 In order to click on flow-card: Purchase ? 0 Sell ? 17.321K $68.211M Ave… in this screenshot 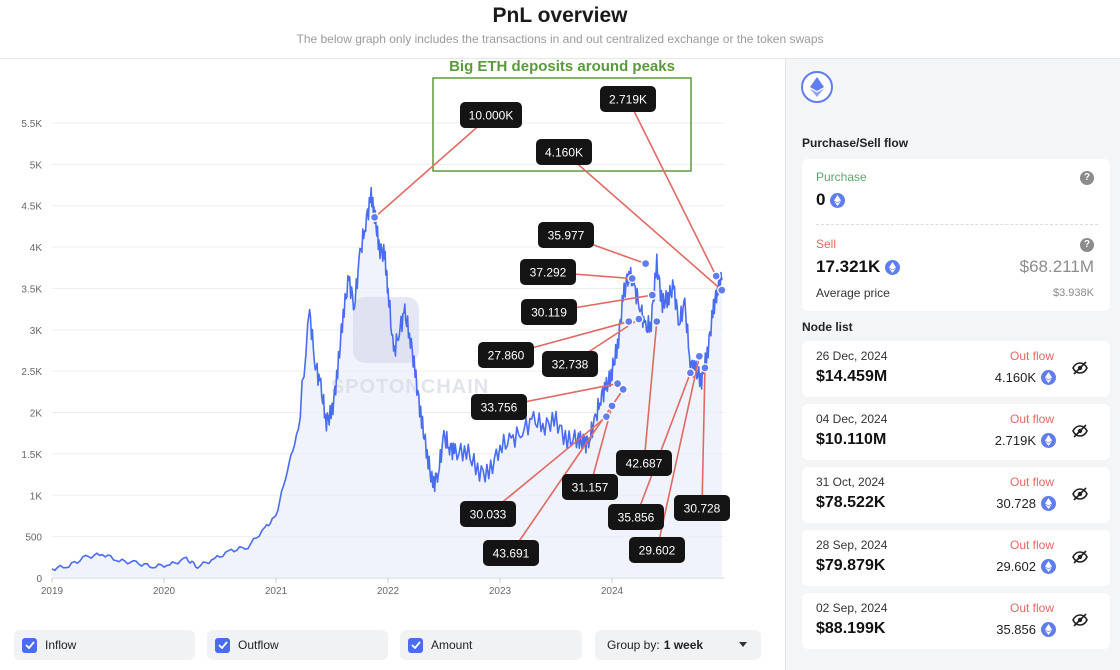, I will do `click(956, 235)`.